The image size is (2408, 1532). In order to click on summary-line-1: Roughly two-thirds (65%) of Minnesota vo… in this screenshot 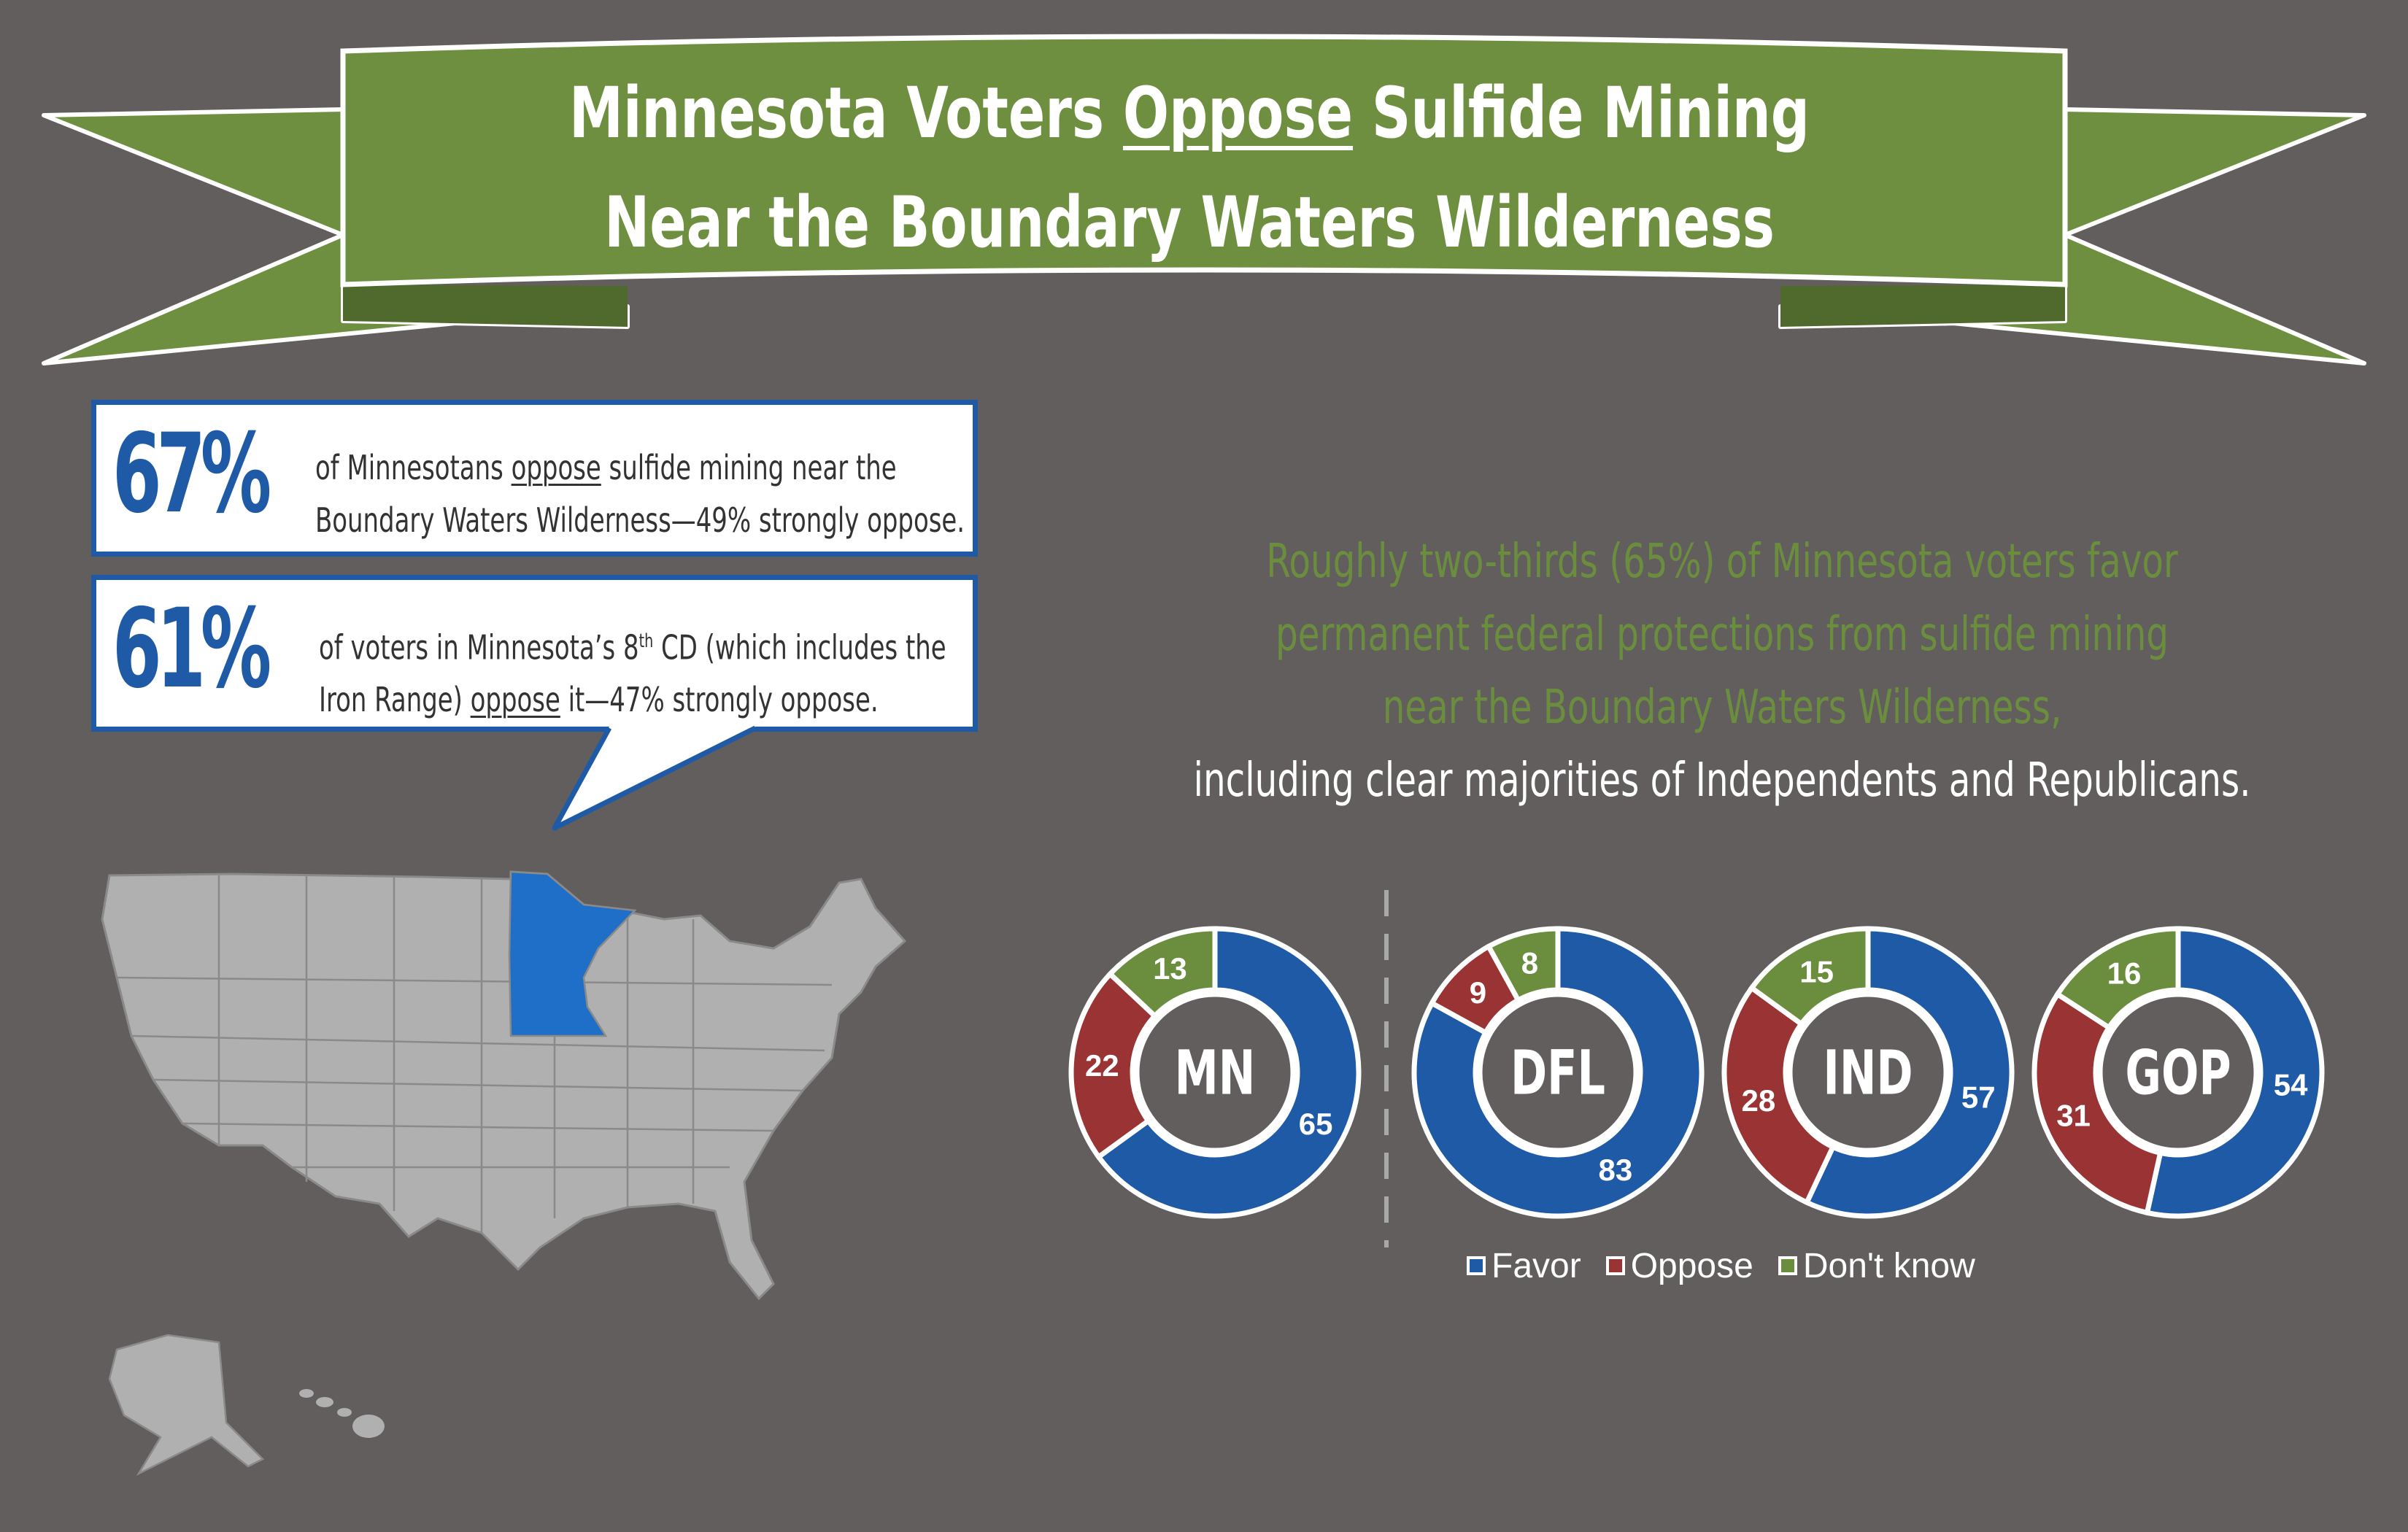, I will do `click(1722, 562)`.